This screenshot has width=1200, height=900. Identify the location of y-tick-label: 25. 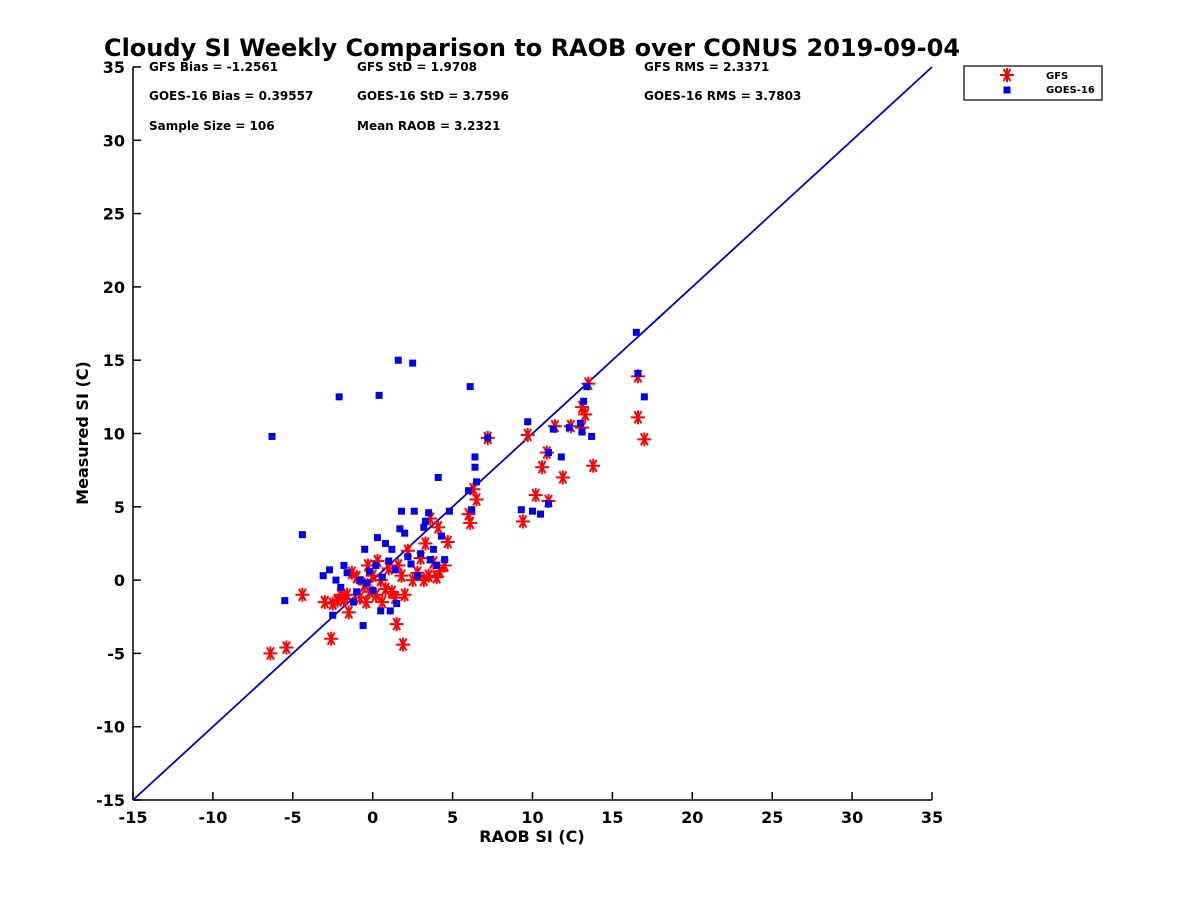
(114, 214).